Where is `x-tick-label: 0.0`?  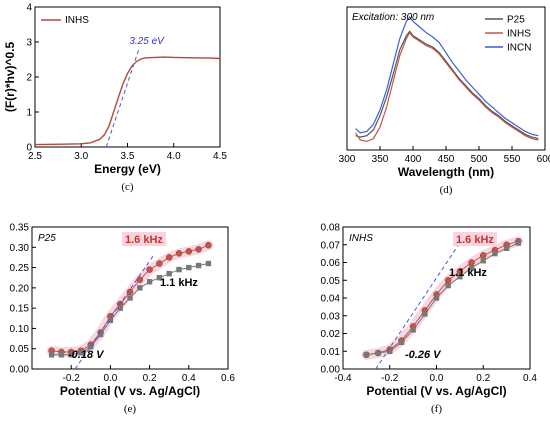 x-tick-label: 0.0 is located at coordinates (110, 378).